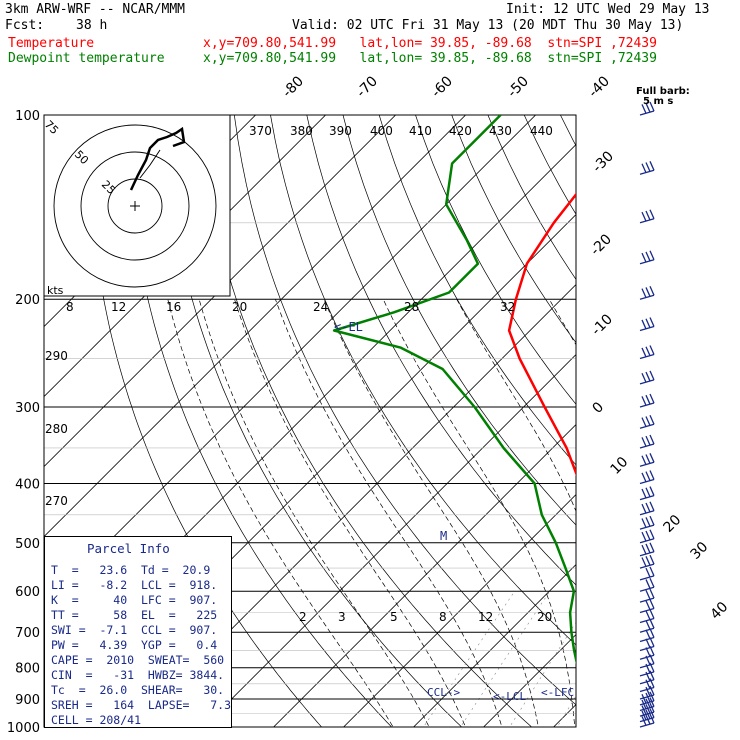 This screenshot has height=740, width=740. I want to click on pressure-tick-label: 900, so click(27, 700).